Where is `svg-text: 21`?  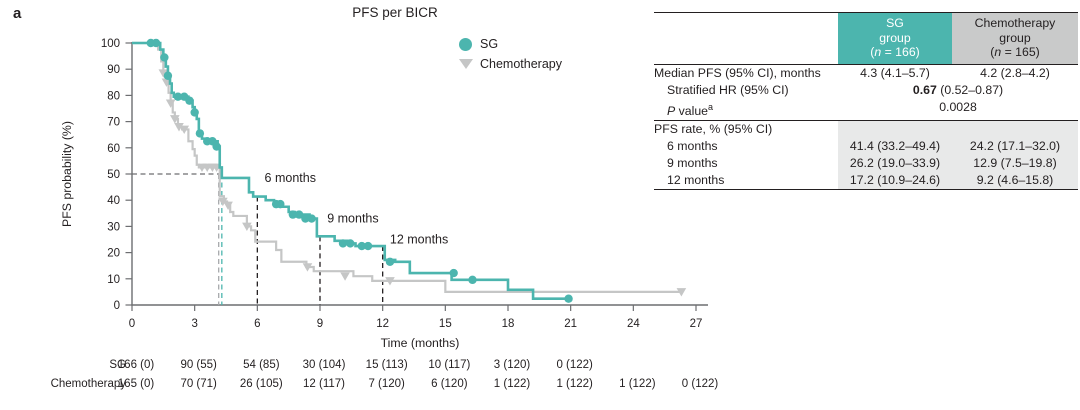
svg-text: 21 is located at coordinates (570, 324).